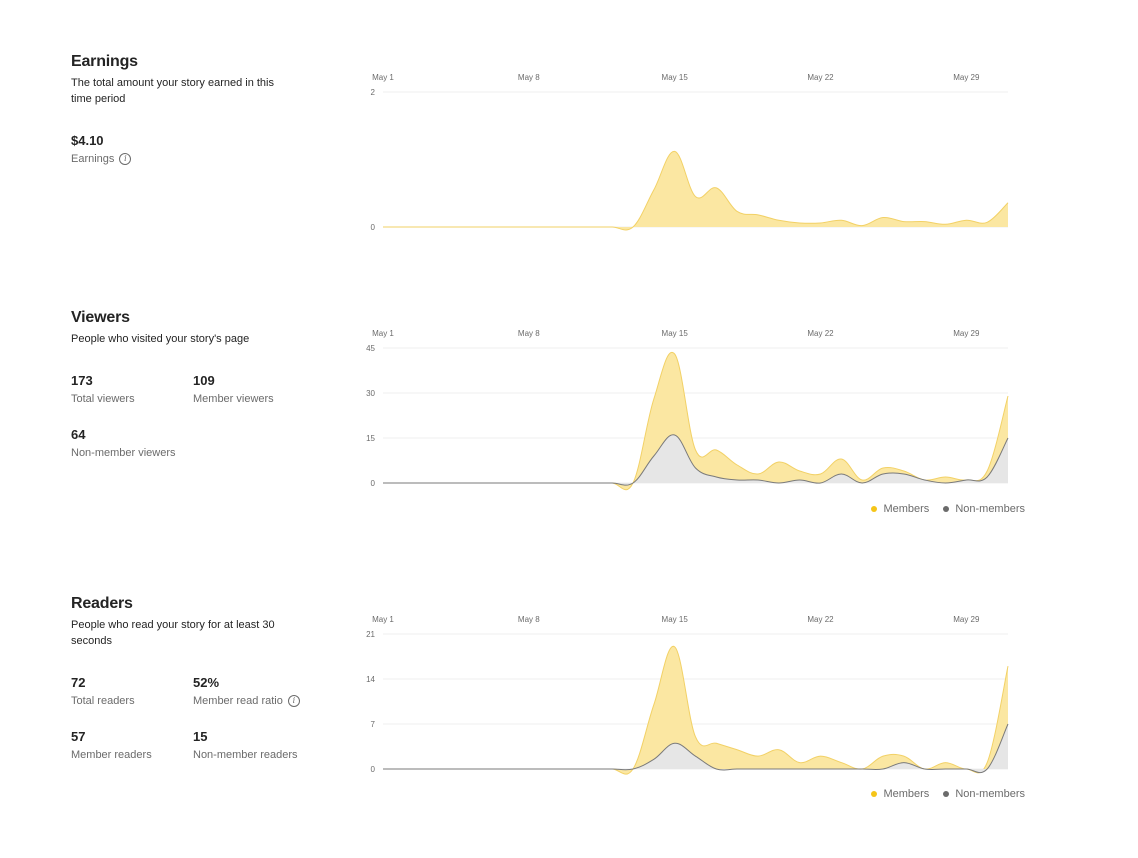 The height and width of the screenshot is (858, 1138). I want to click on readers-chart: 0 7 14 21 May 1 May 8 May 15 May 22 May 29, so click(687, 695).